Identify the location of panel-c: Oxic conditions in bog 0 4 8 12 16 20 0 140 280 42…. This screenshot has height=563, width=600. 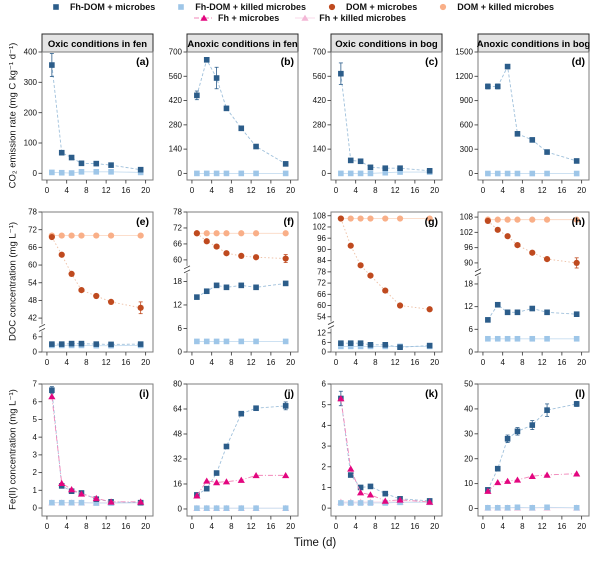
(378, 114).